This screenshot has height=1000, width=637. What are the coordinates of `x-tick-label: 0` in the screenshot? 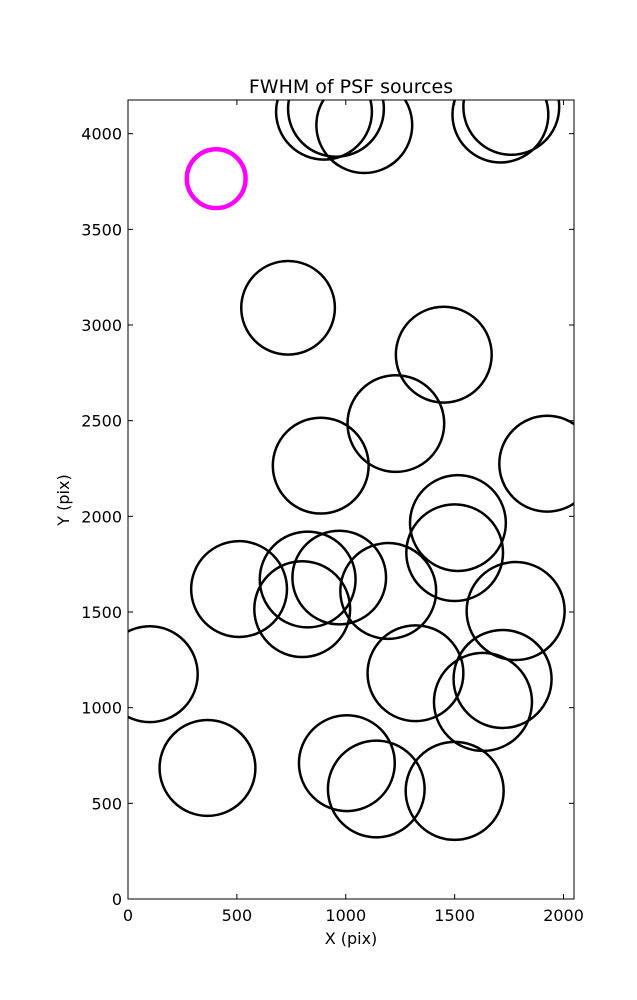 It's located at (128, 915).